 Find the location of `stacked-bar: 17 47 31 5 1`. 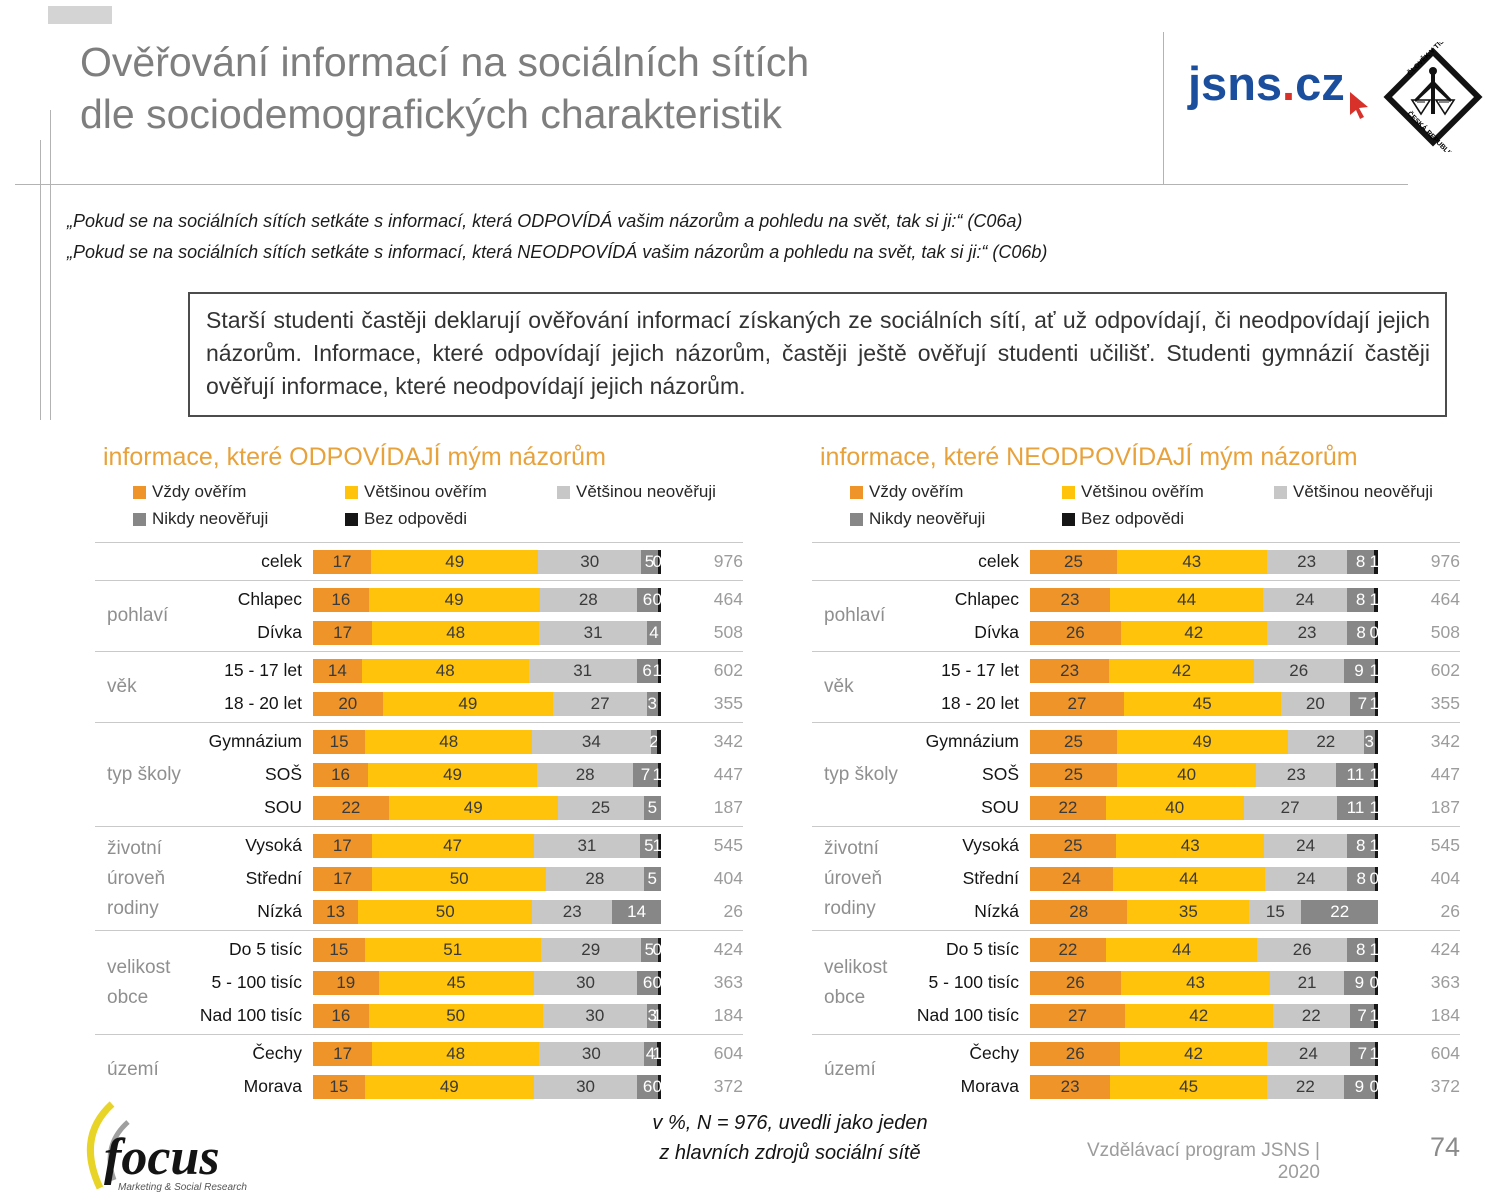

stacked-bar: 17 47 31 5 1 is located at coordinates (487, 845).